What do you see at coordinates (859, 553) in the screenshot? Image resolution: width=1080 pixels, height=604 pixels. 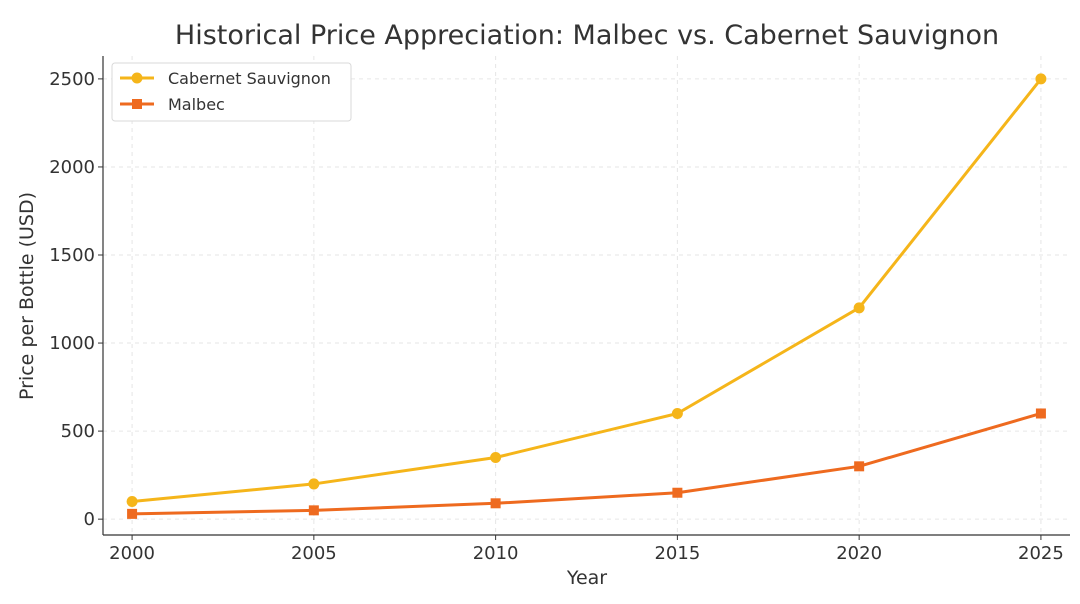 I see `x-tick-label: 2020` at bounding box center [859, 553].